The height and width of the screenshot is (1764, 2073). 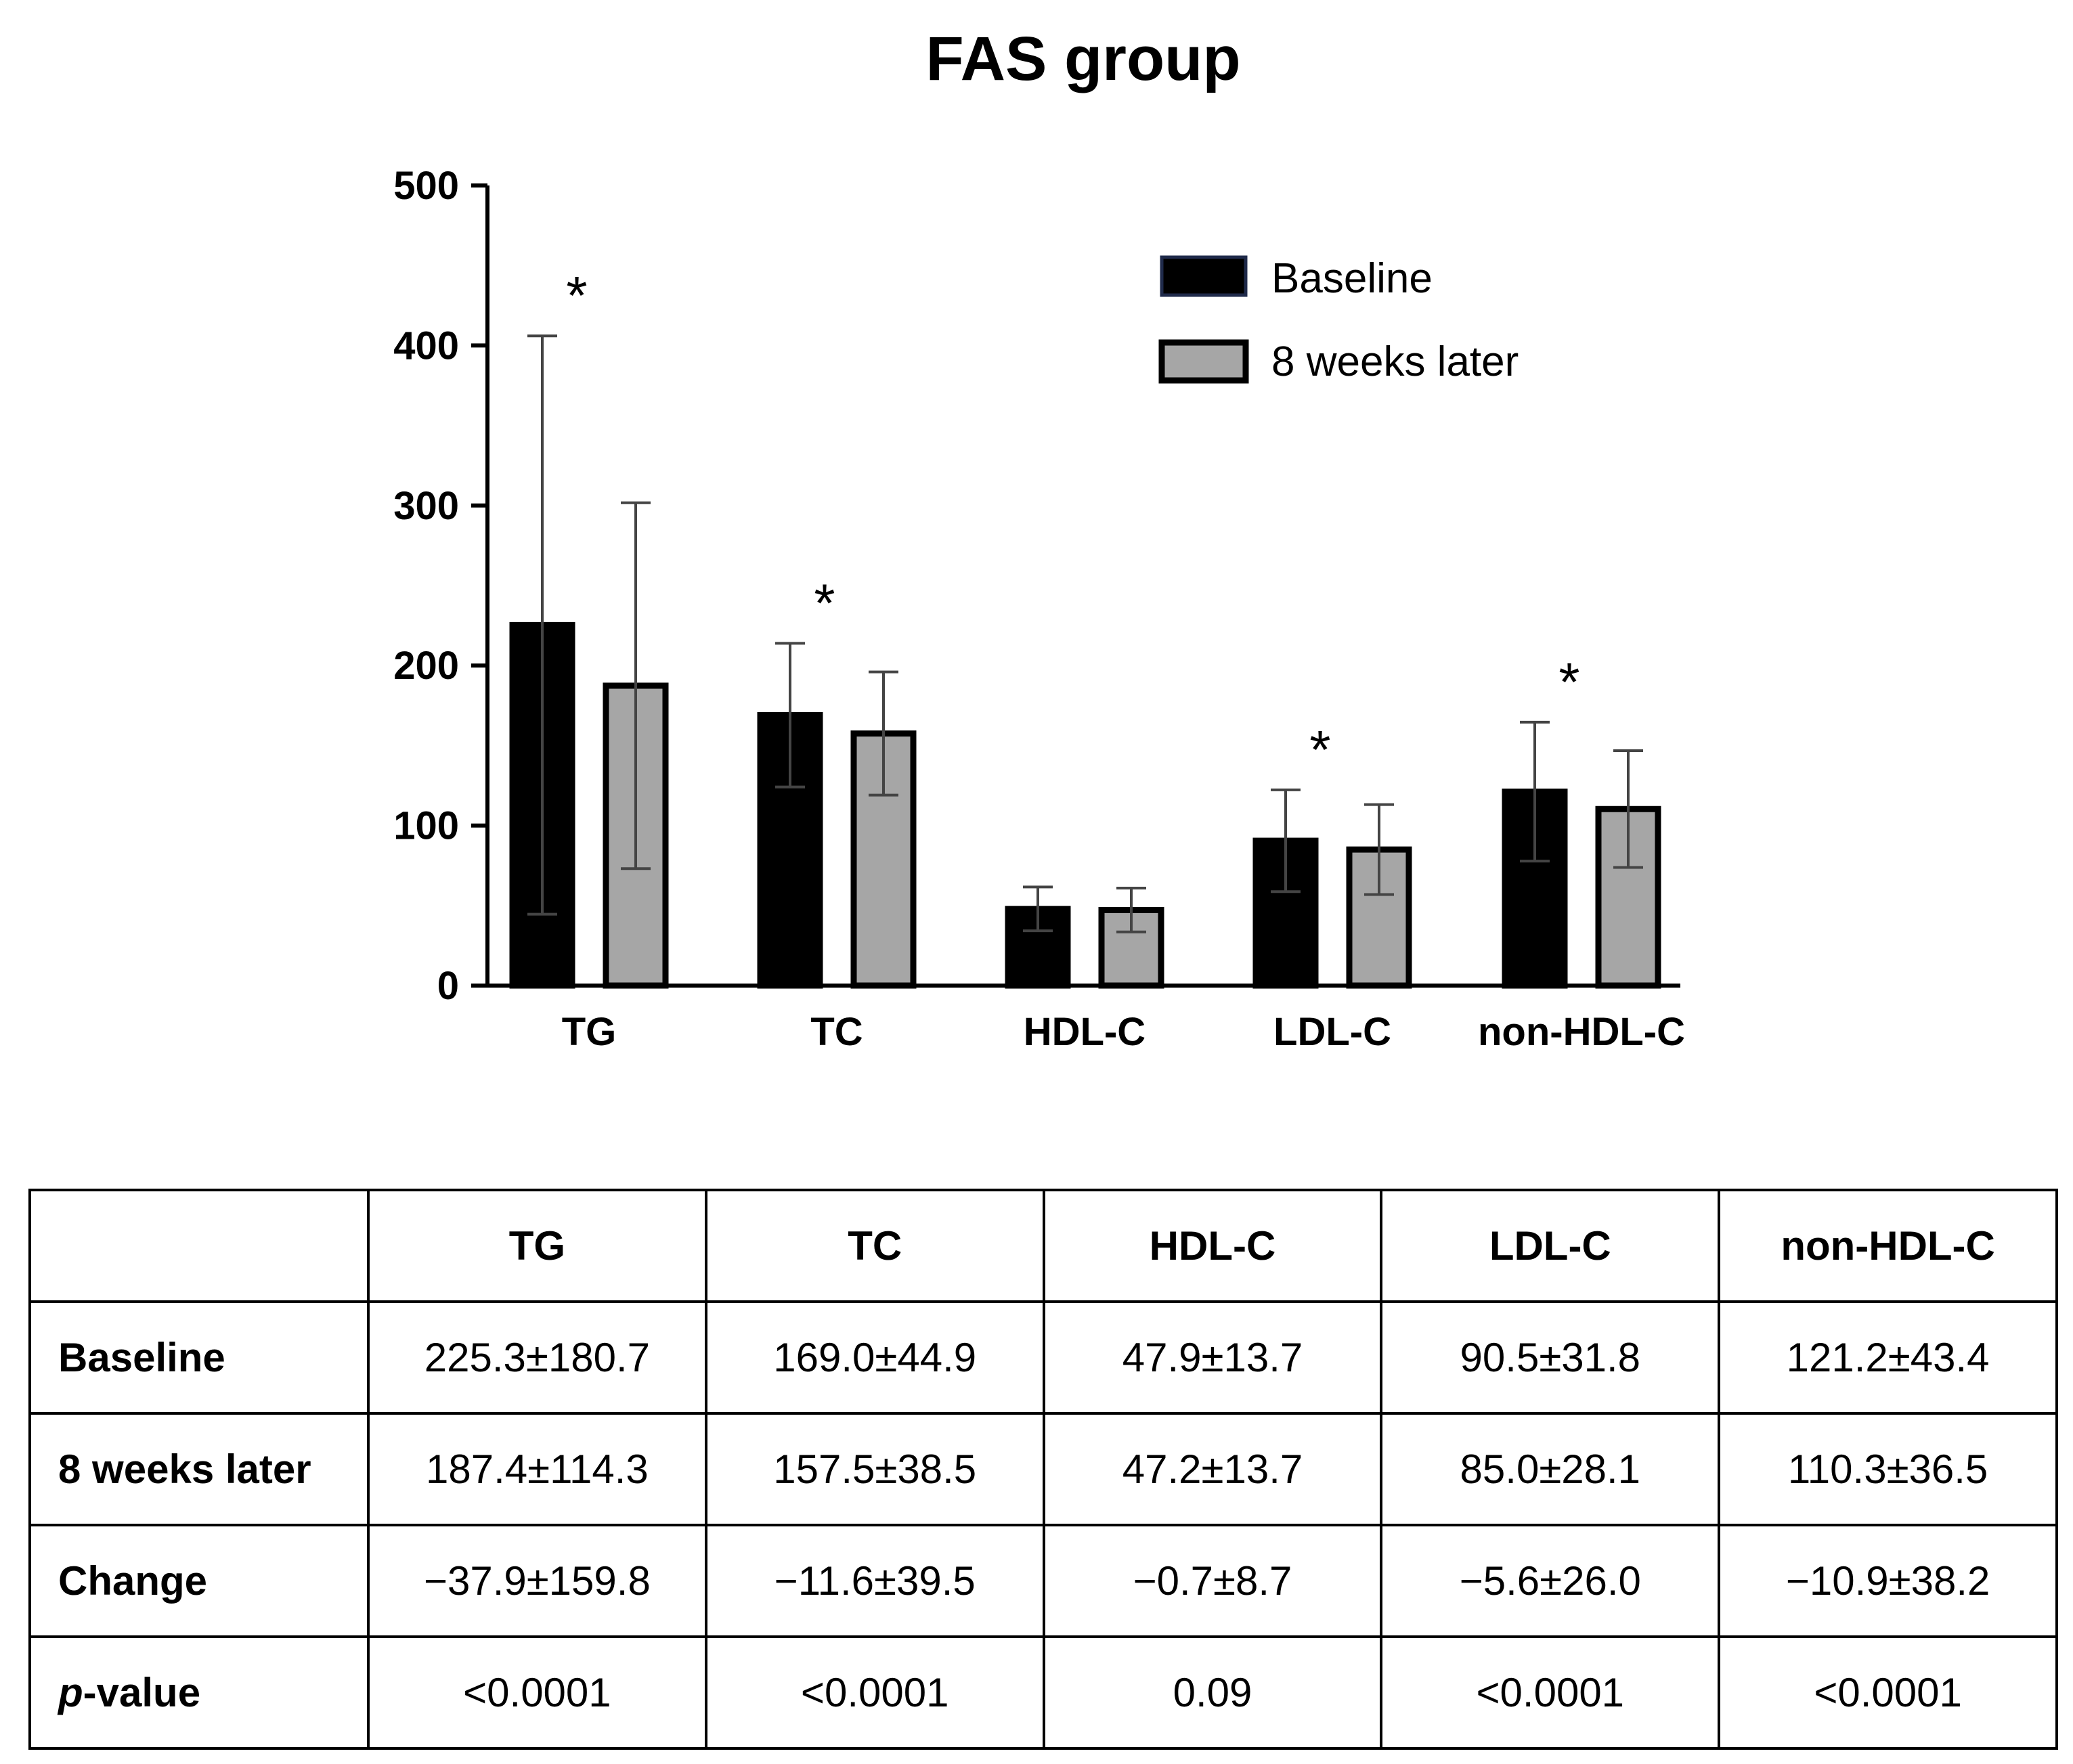 I want to click on table-cell: 225.3±180.7, so click(x=537, y=1357).